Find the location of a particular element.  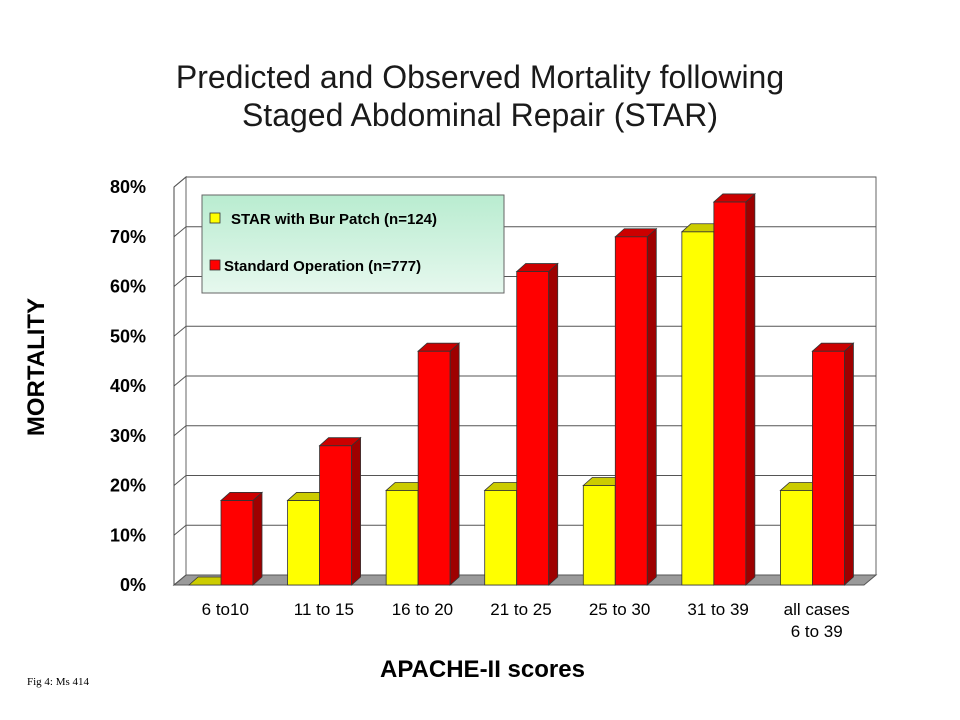

y-tick-label: 30% is located at coordinates (128, 436).